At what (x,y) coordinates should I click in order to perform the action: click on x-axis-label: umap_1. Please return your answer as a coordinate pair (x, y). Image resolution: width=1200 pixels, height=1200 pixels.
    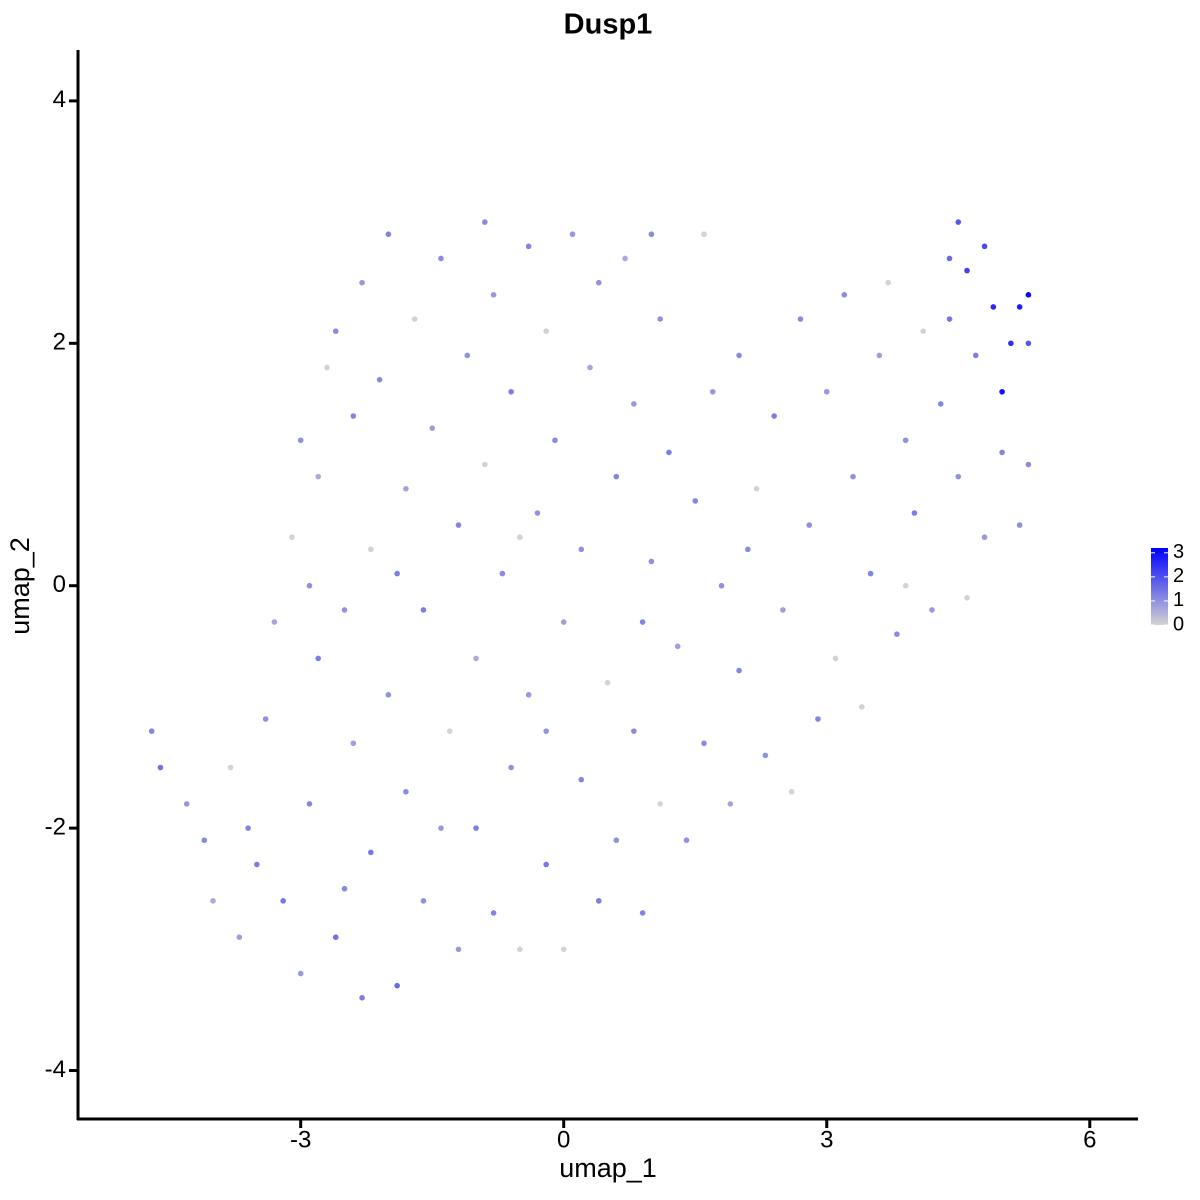
    Looking at the image, I should click on (608, 1168).